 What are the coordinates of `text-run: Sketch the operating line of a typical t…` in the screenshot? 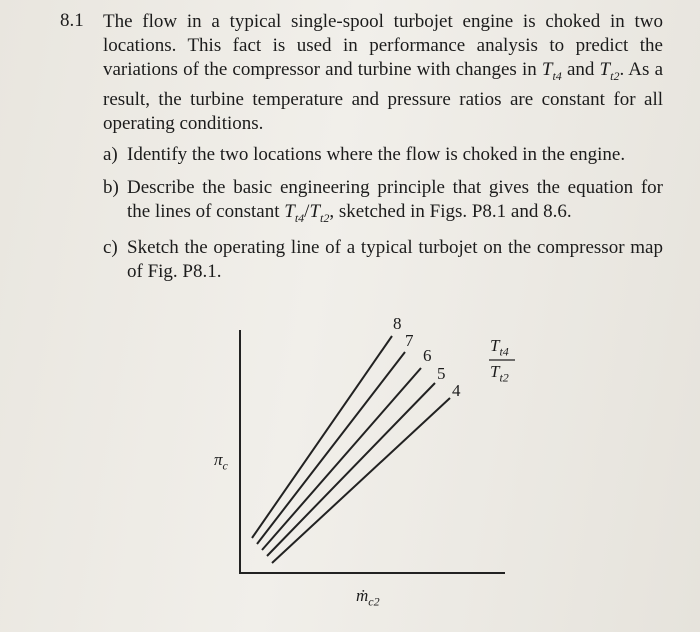 It's located at (395, 259).